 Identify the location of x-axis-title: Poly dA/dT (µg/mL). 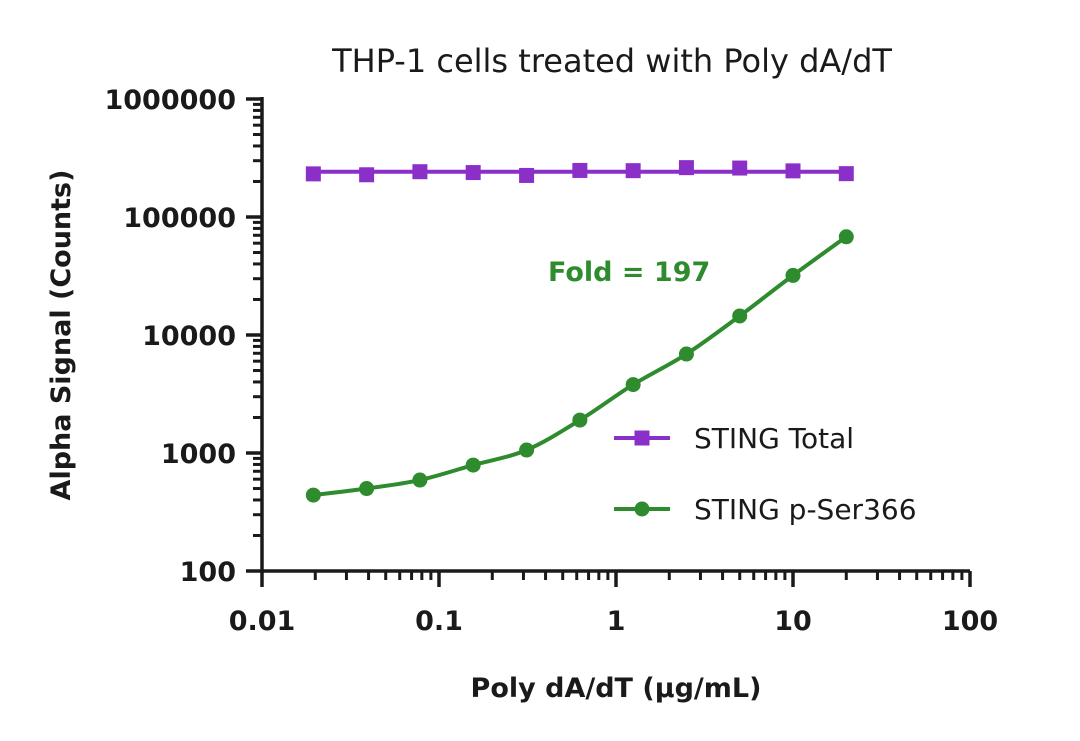
(616, 688).